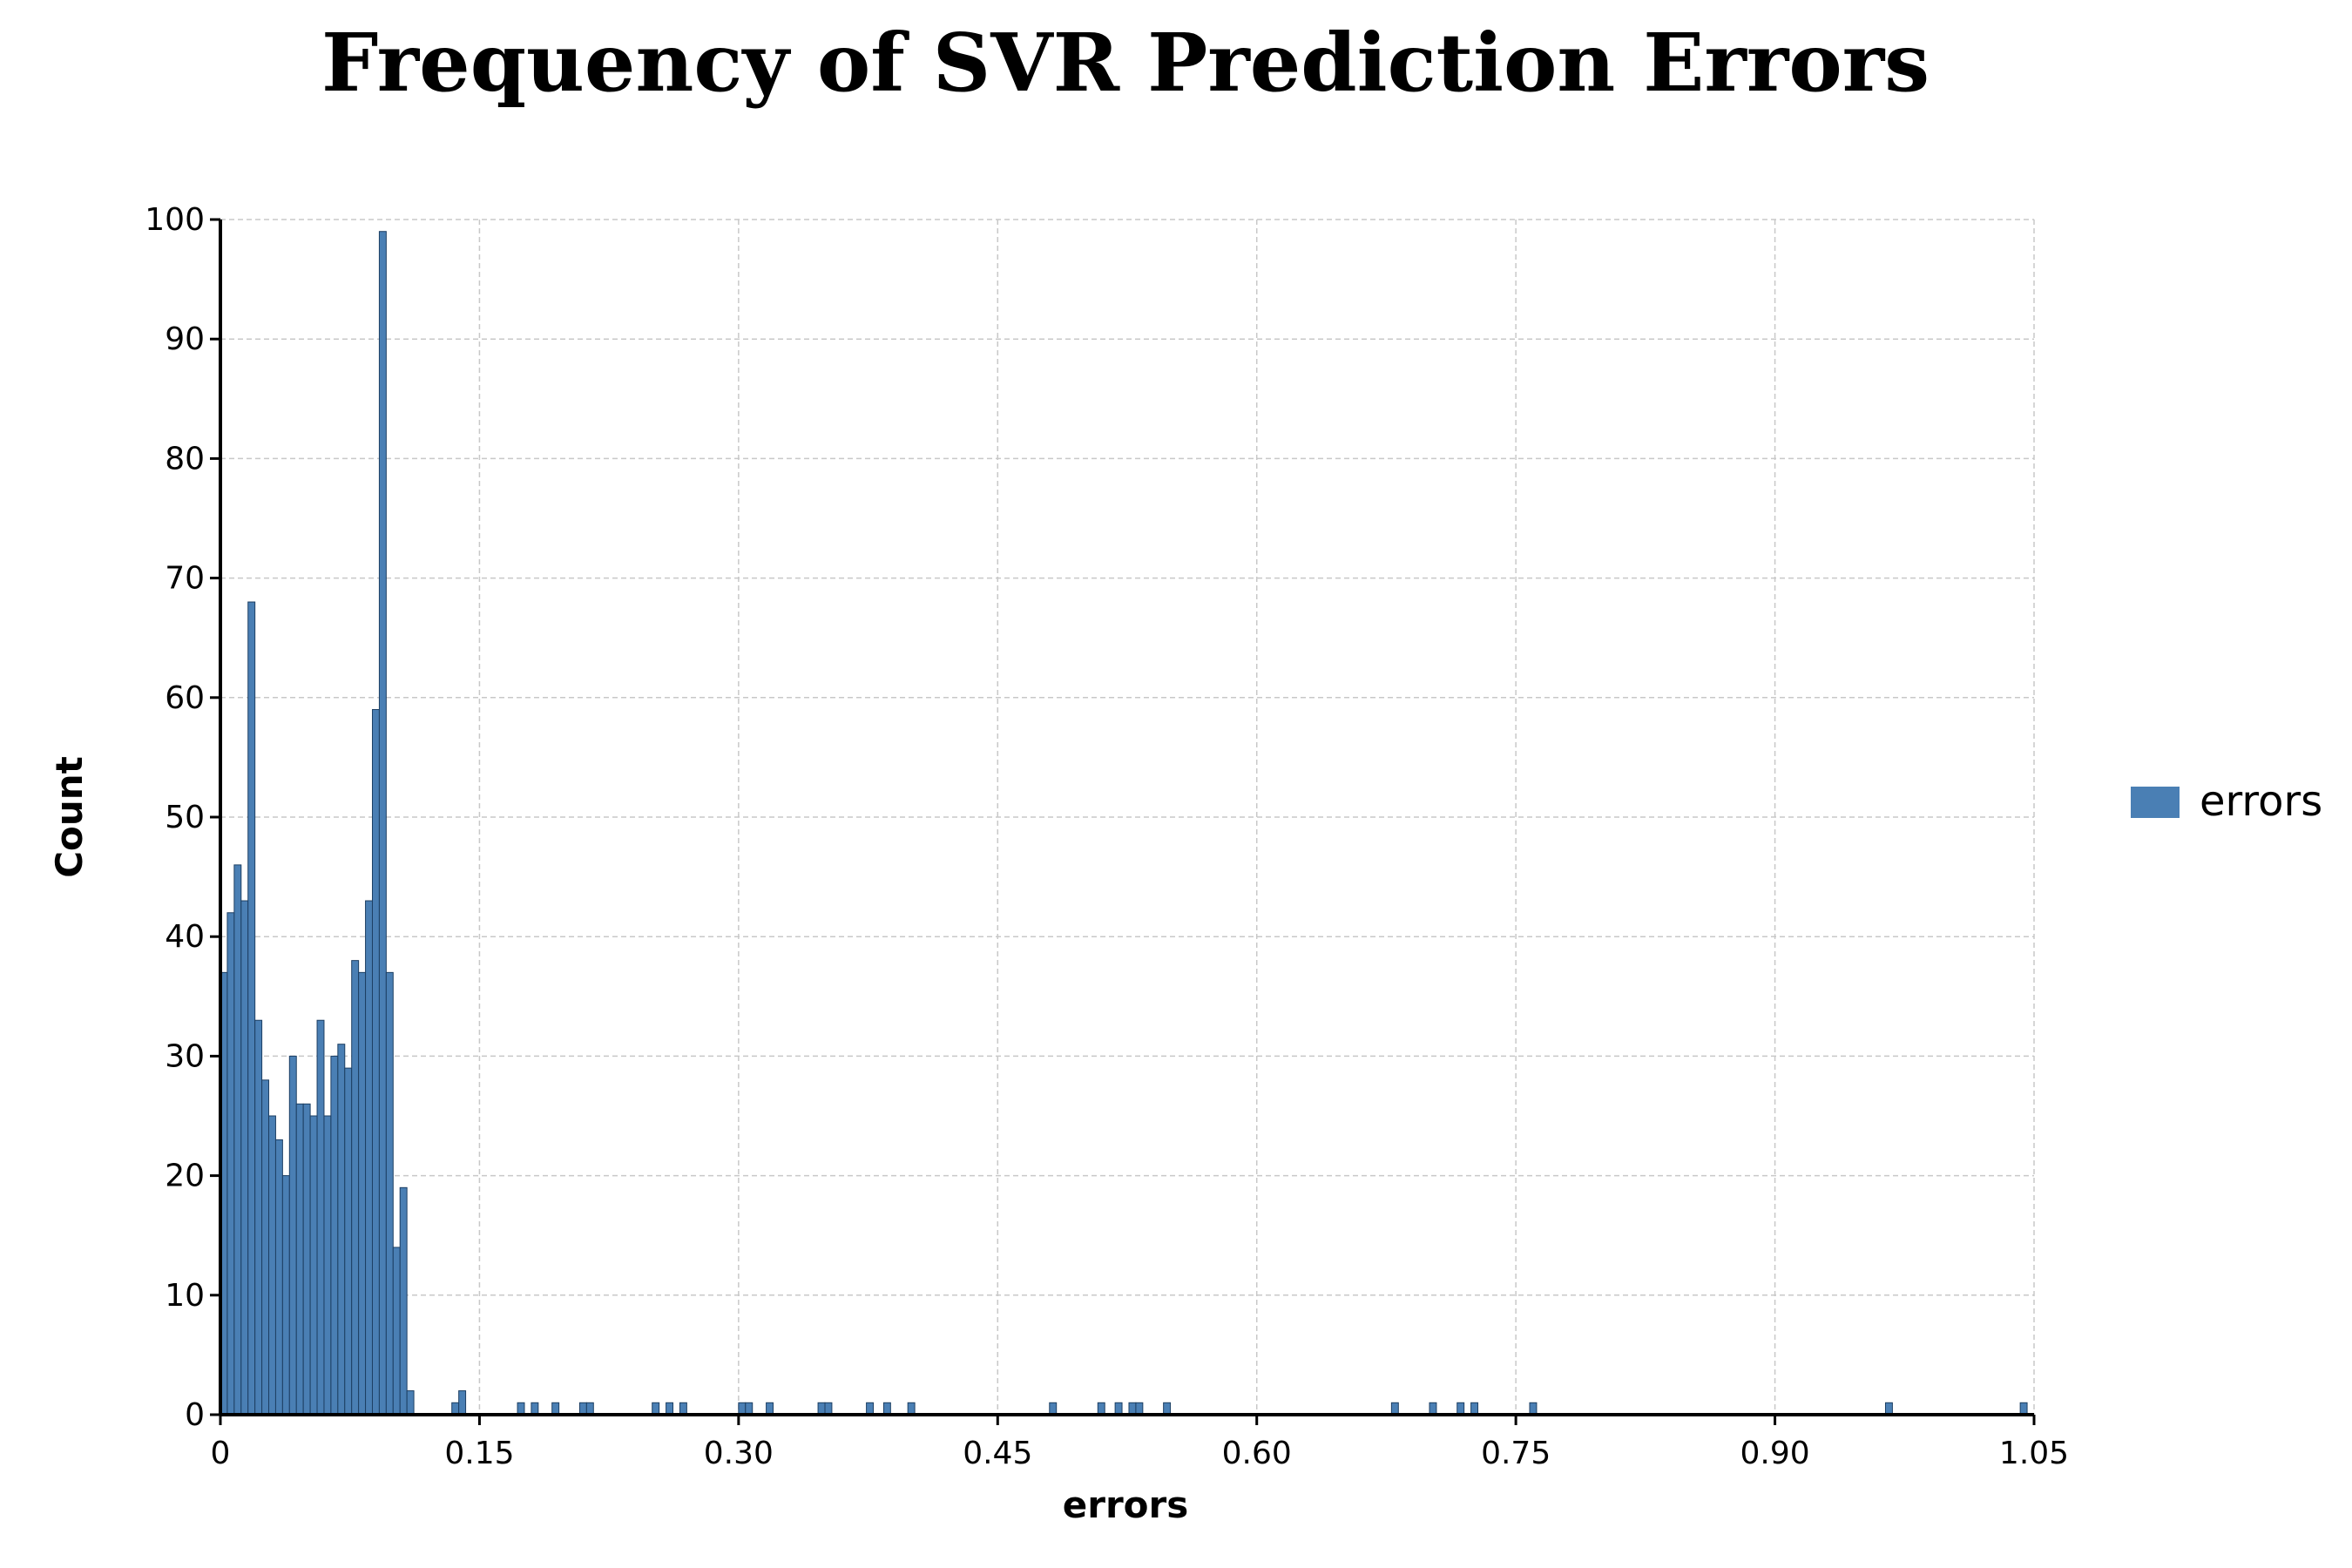  I want to click on x-tick-label: 0.15, so click(479, 1453).